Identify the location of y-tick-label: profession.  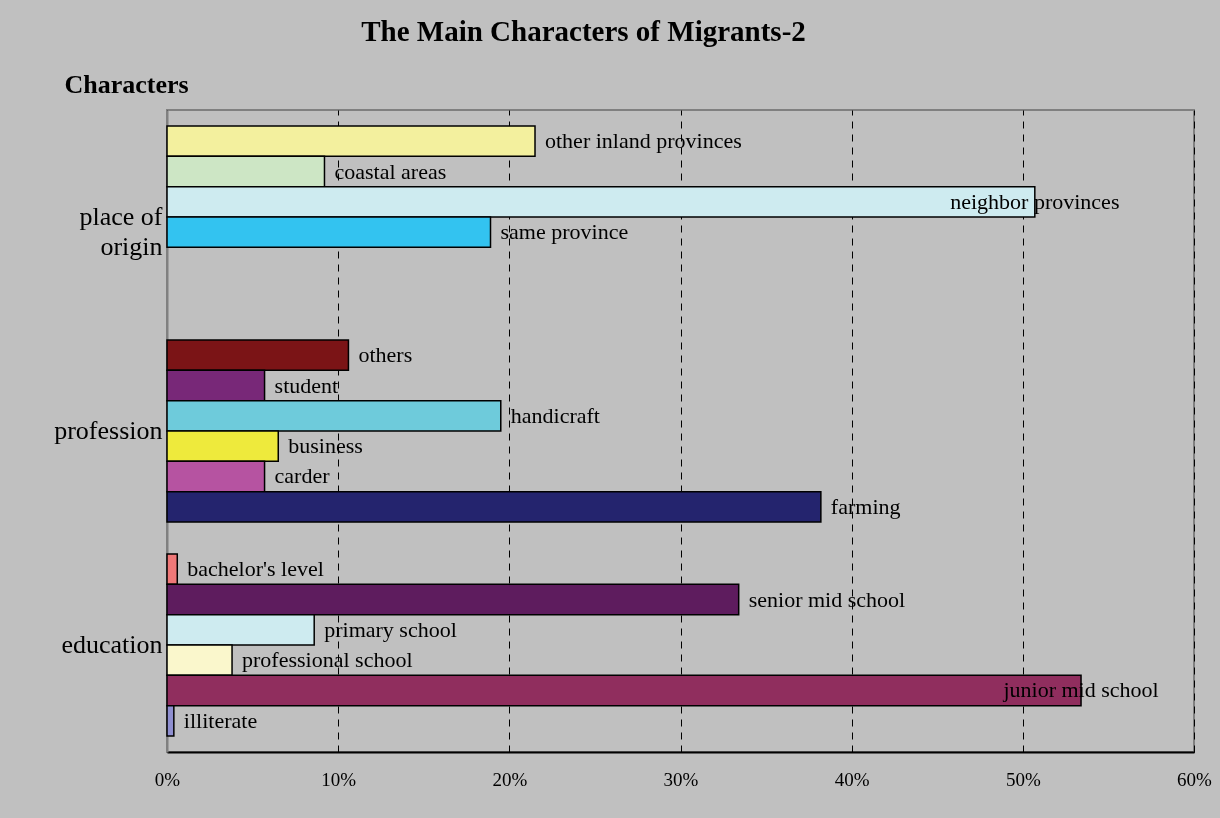
(108, 430).